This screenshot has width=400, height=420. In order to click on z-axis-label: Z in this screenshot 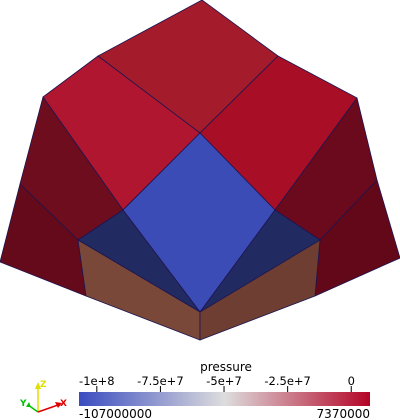, I will do `click(43, 385)`.